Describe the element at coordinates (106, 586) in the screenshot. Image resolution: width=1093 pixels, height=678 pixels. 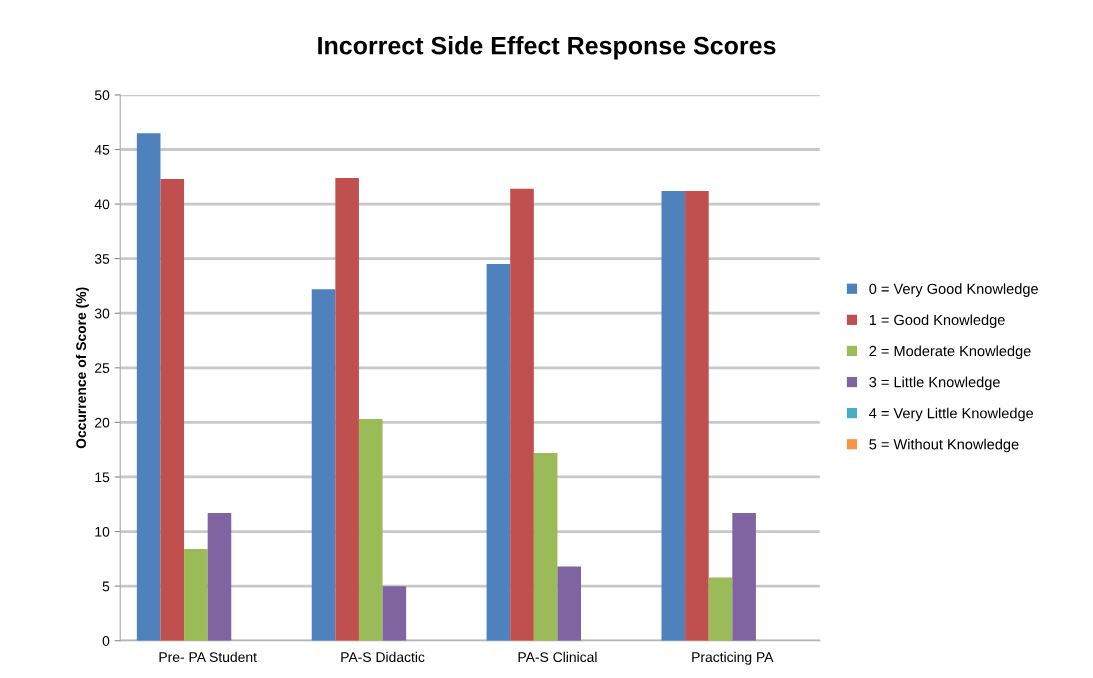
I see `y-tick-label: 5` at that location.